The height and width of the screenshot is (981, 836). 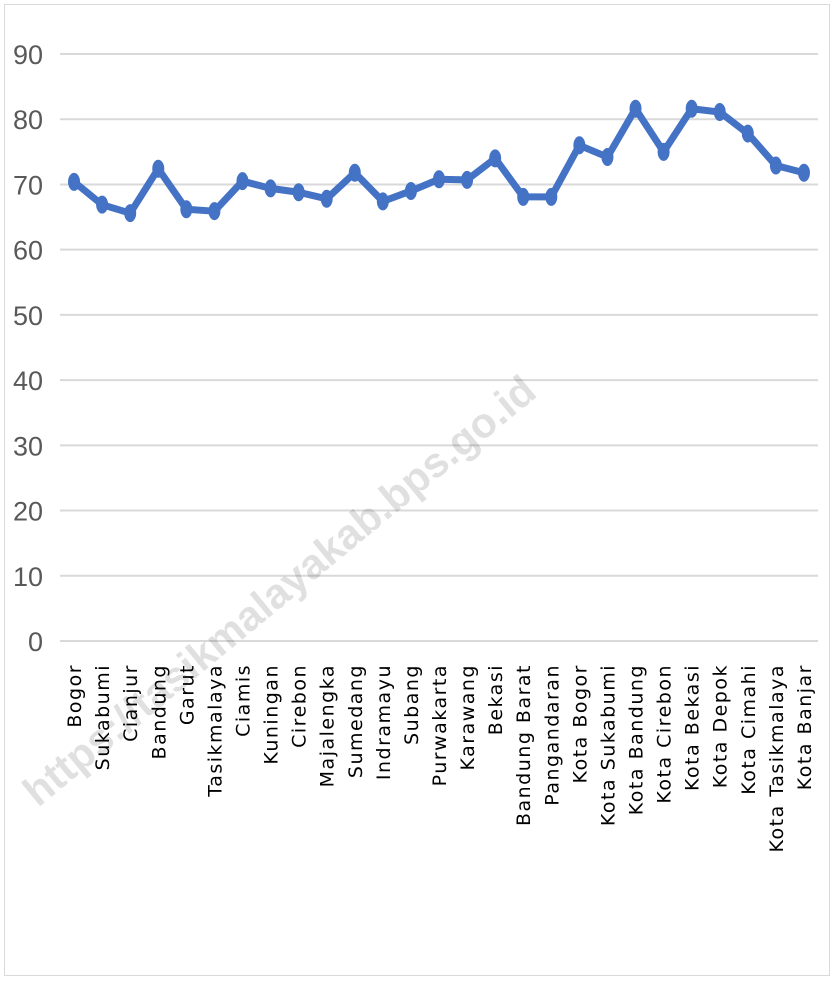 I want to click on series-kualitas, so click(x=439, y=161).